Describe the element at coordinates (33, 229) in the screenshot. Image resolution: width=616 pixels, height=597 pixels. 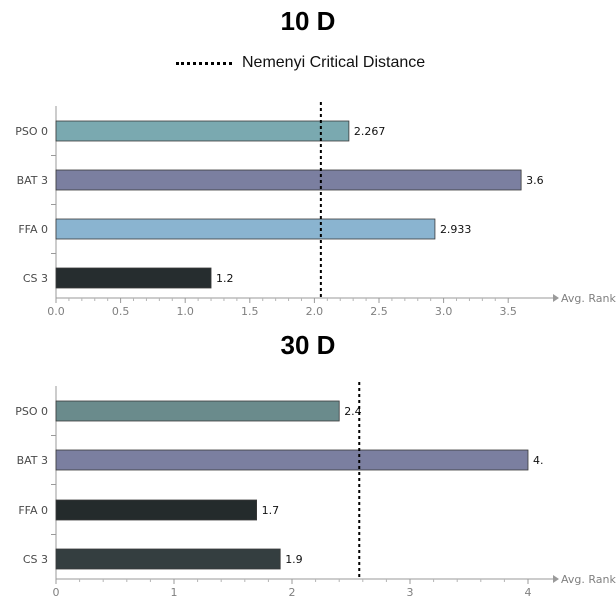
I see `chart-10d-category-label: FFA 0` at that location.